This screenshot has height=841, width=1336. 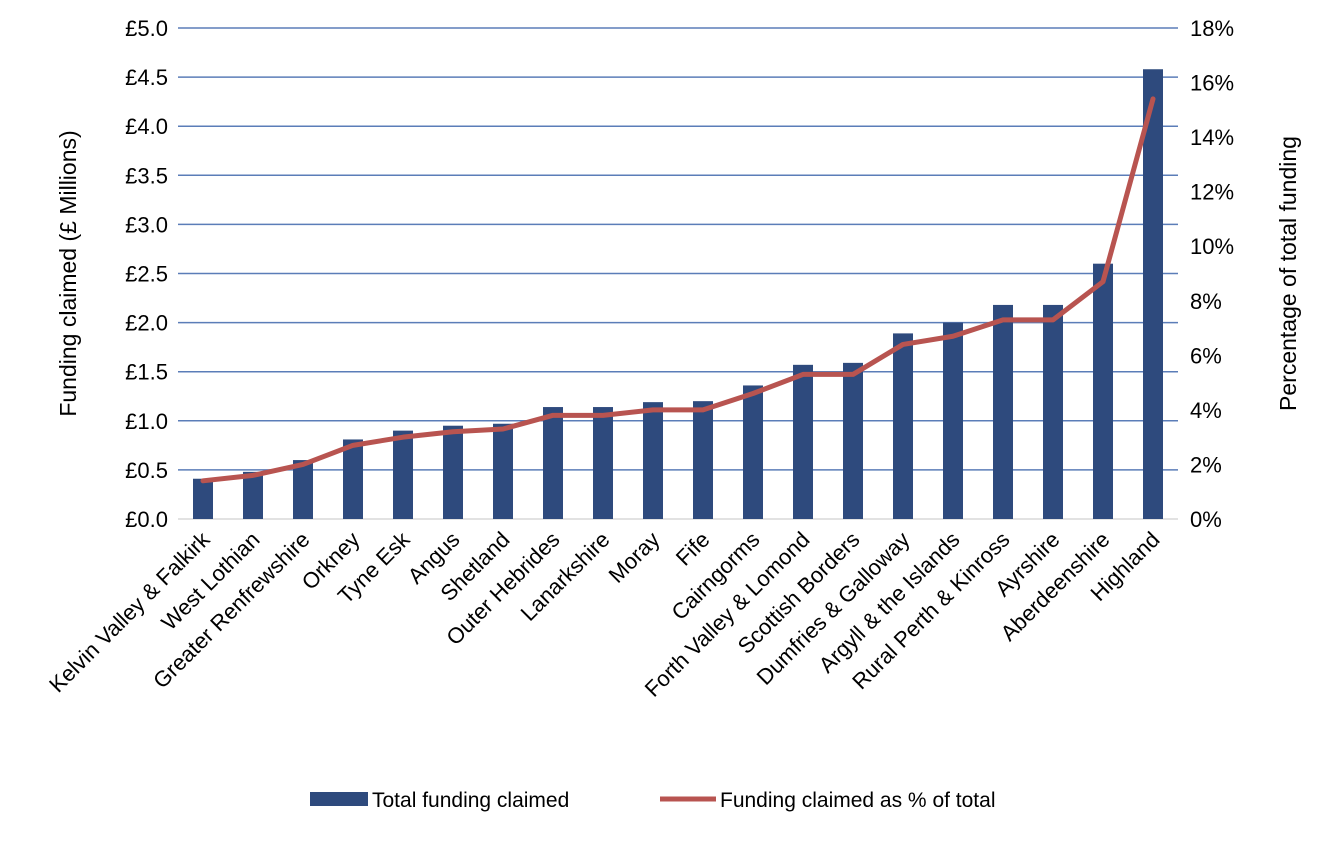 I want to click on y2-tick-label: 16%, so click(x=1212, y=83).